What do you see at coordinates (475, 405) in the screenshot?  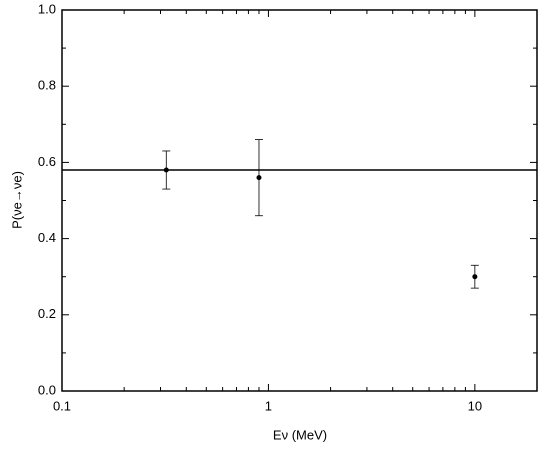 I see `x-tick-label: 10` at bounding box center [475, 405].